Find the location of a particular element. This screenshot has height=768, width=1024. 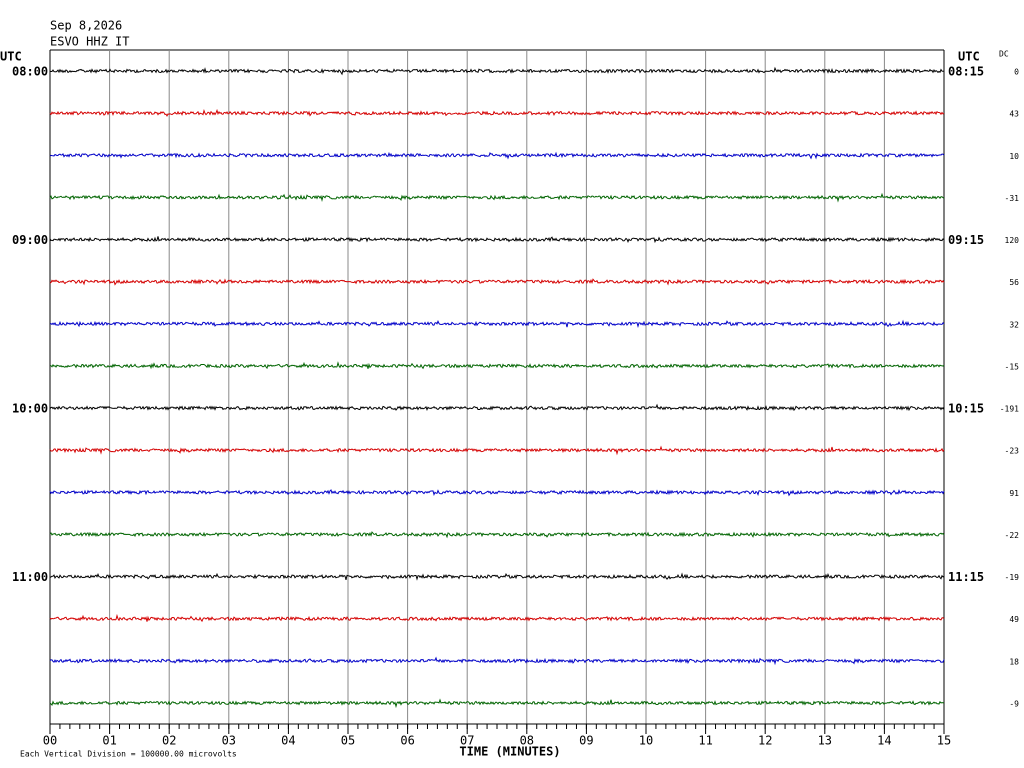

x-tick-label: 12 is located at coordinates (765, 741).